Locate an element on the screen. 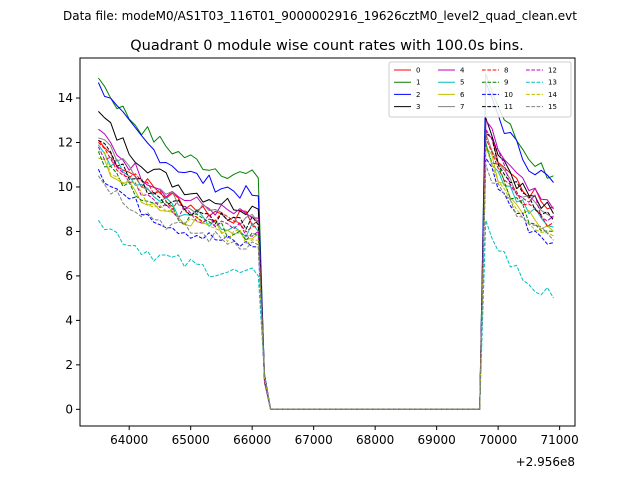 The width and height of the screenshot is (640, 480). y-tick-label: 10 is located at coordinates (65, 187).